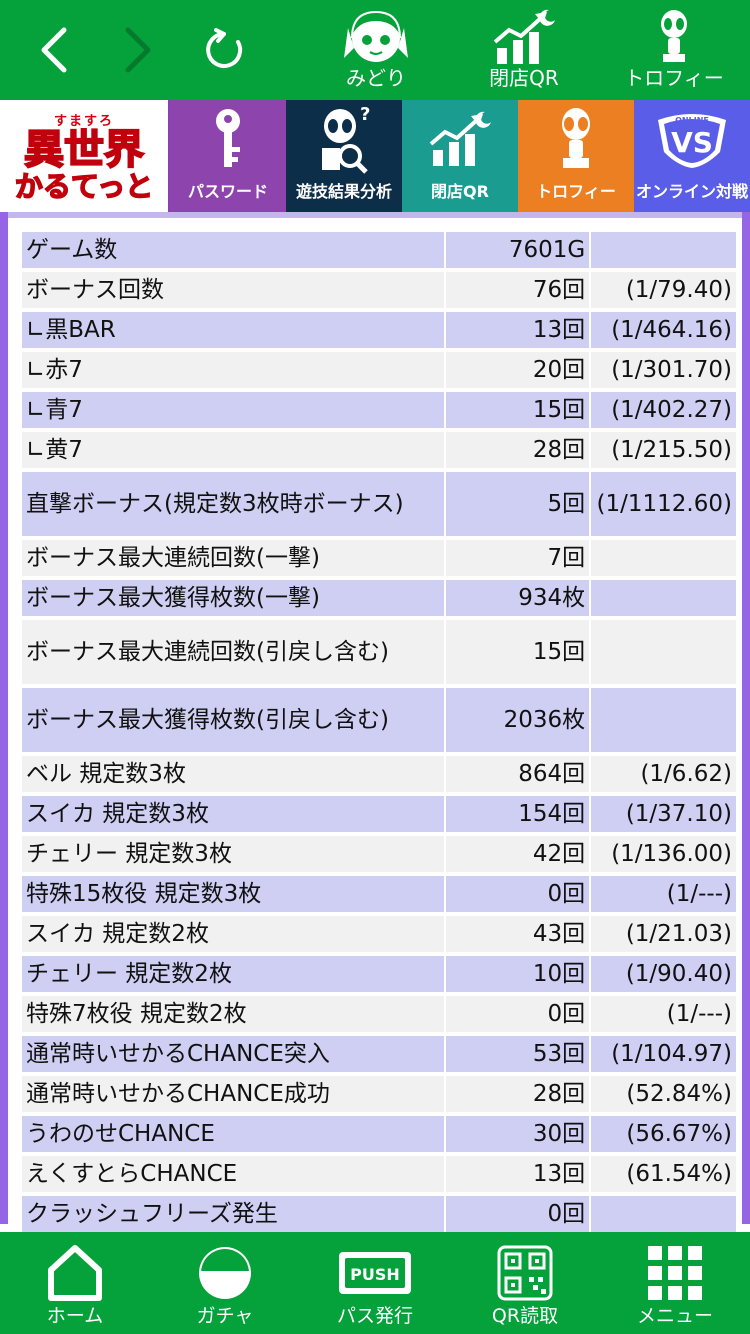 The image size is (750, 1334). I want to click on trophy-alien-icon, so click(674, 36).